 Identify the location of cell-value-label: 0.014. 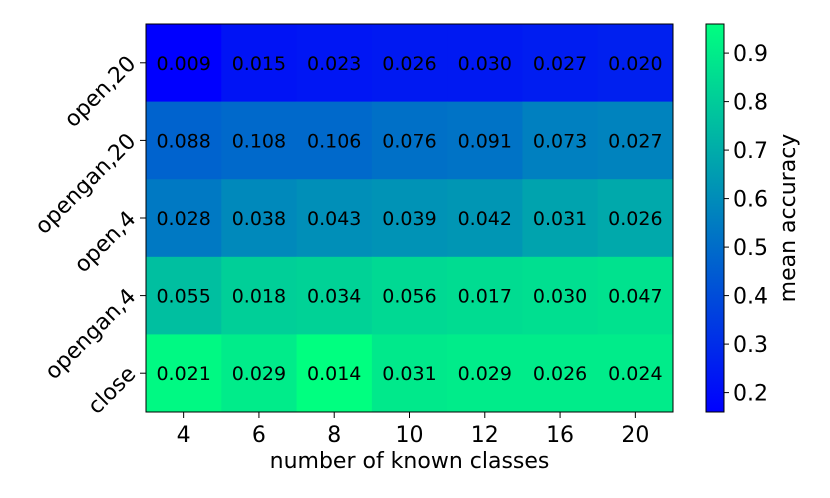
(334, 374).